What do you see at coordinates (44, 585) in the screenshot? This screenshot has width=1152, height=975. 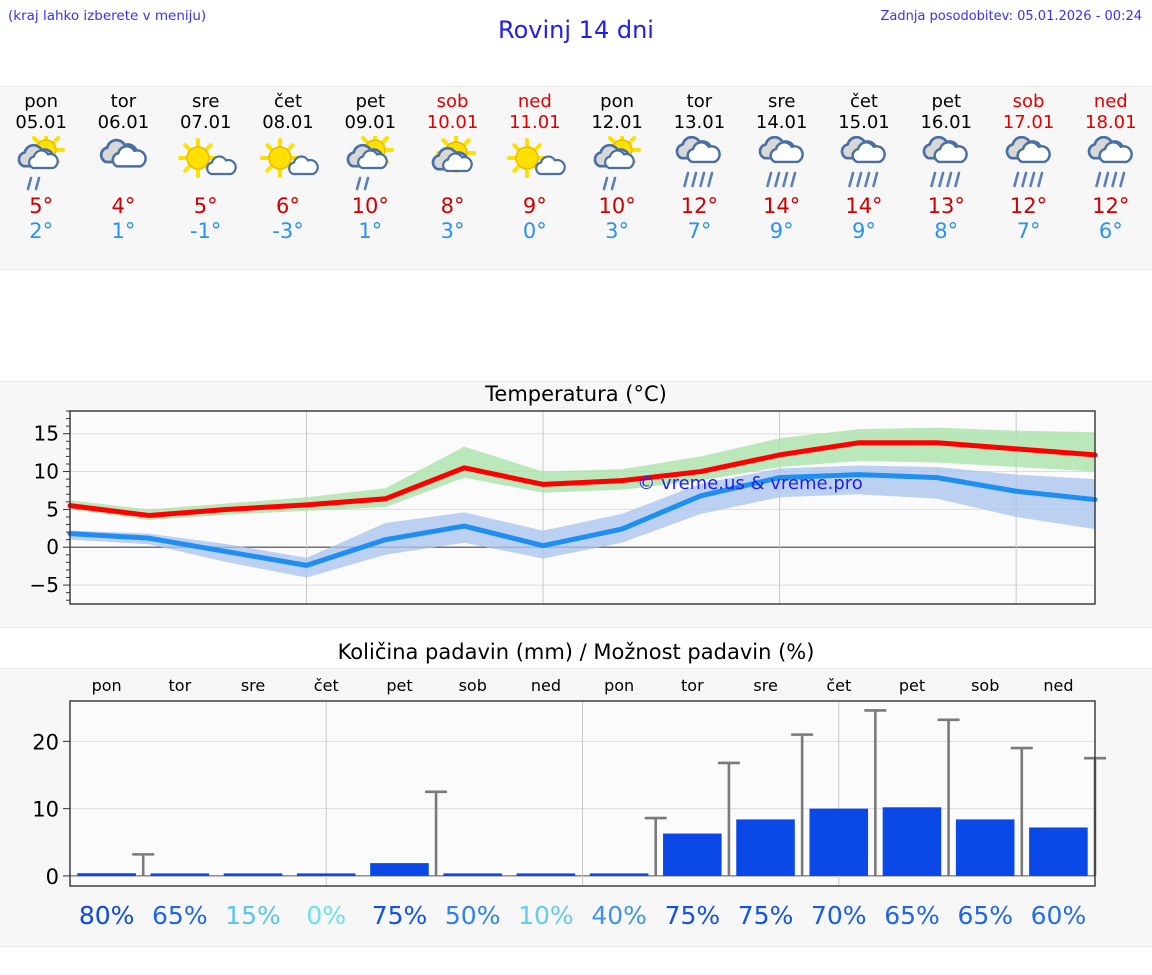 I see `svg-text: −5` at bounding box center [44, 585].